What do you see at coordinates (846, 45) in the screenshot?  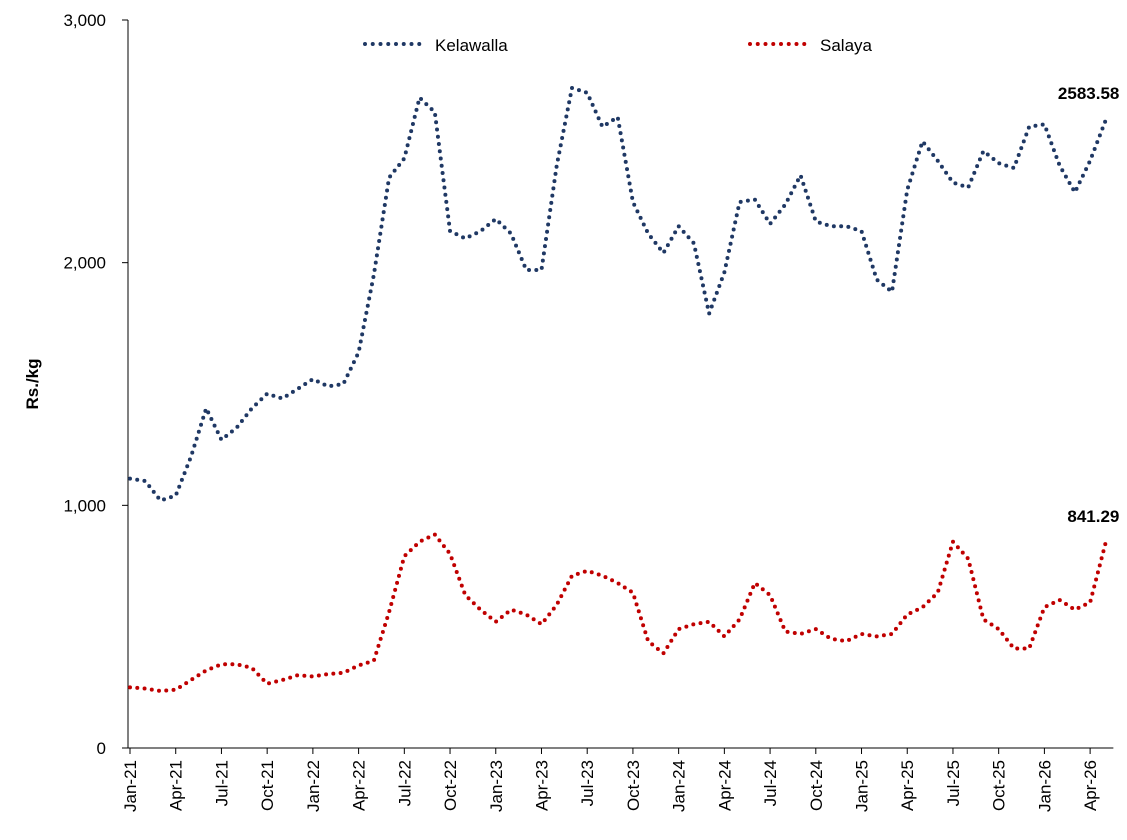 I see `legend-label: Salaya` at bounding box center [846, 45].